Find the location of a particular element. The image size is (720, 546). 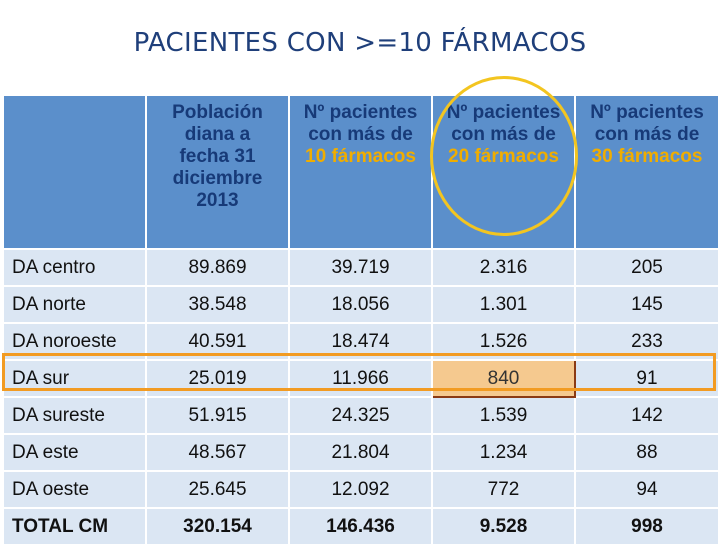

header-line: Población is located at coordinates (217, 112).